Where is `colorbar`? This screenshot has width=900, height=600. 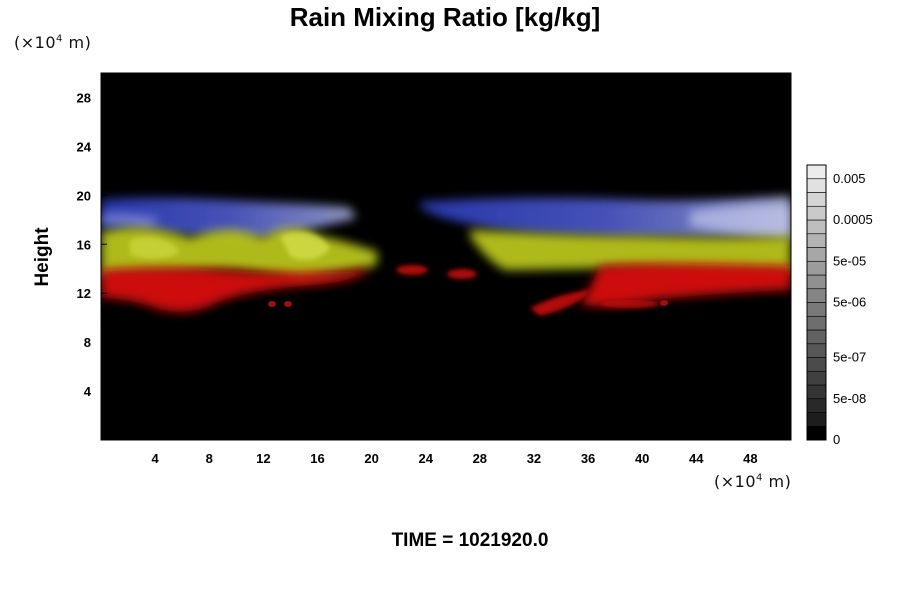
colorbar is located at coordinates (816, 302).